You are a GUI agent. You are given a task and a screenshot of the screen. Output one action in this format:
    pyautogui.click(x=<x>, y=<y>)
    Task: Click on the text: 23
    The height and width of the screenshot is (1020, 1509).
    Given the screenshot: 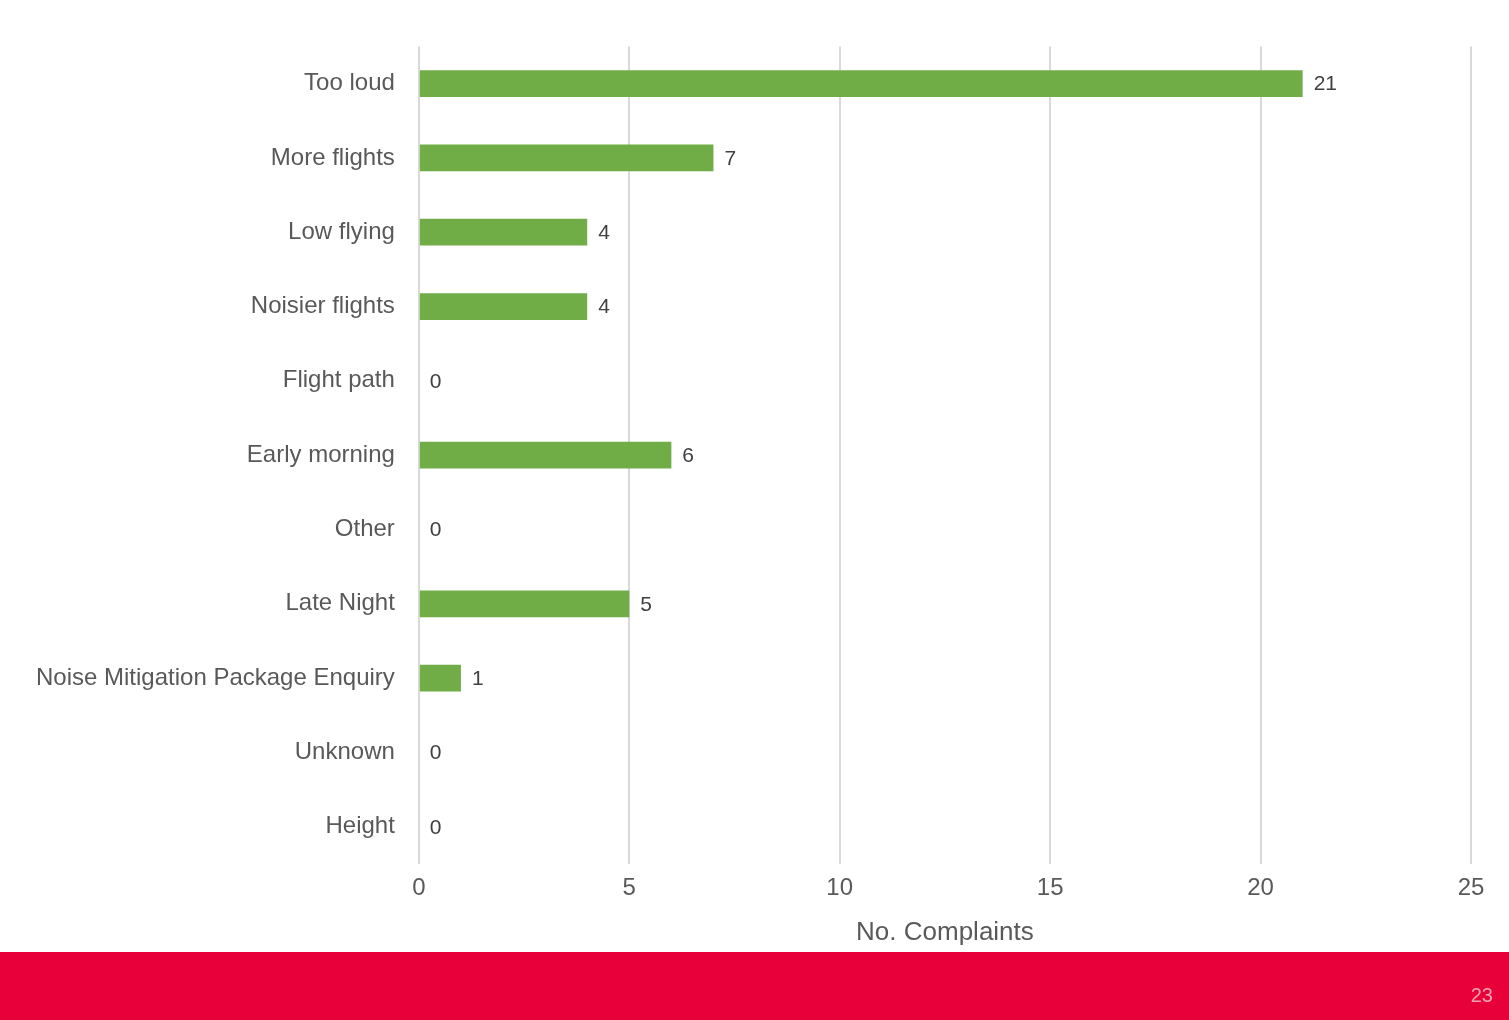 What is the action you would take?
    pyautogui.click(x=1481, y=995)
    